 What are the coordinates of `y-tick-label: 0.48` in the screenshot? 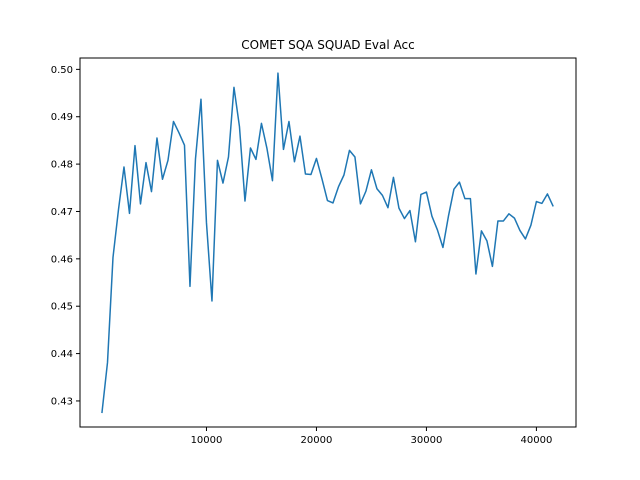 It's located at (62, 165).